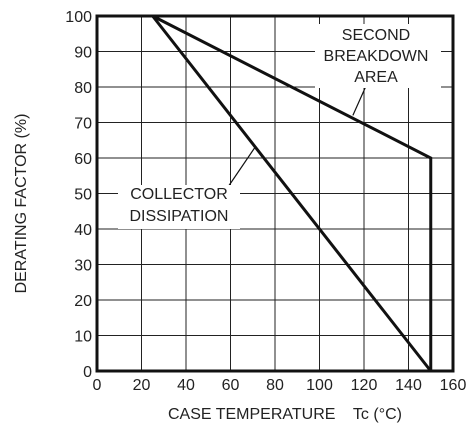  Describe the element at coordinates (179, 216) in the screenshot. I see `annotation-label: DISSIPATION` at that location.